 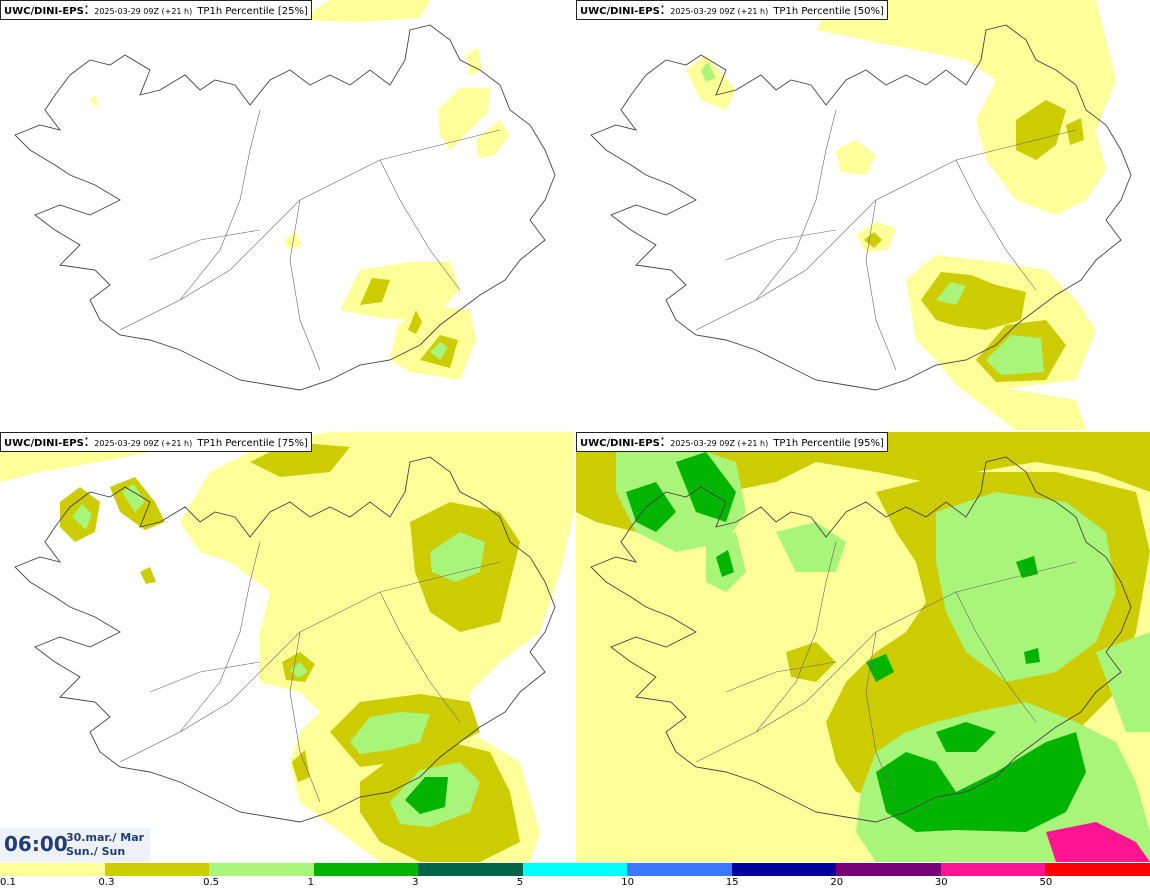 What do you see at coordinates (252, 11) in the screenshot?
I see `field-name: TP1h Percentile [25%]` at bounding box center [252, 11].